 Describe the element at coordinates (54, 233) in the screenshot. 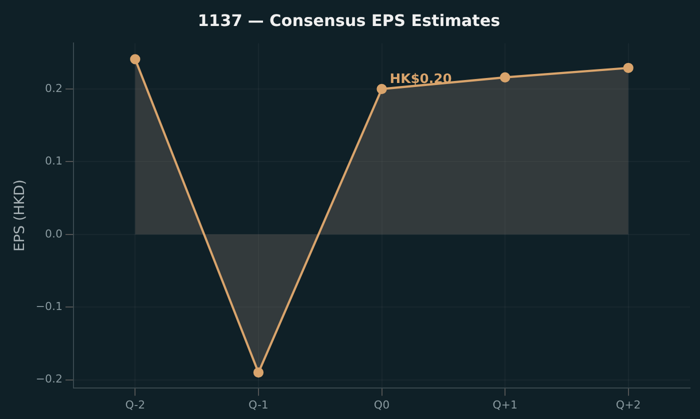

I see `y-tick-label: 0.0` at that location.